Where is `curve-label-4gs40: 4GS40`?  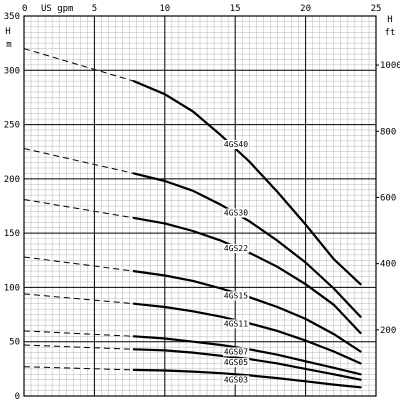 curve-label-4gs40: 4GS40 is located at coordinates (236, 144).